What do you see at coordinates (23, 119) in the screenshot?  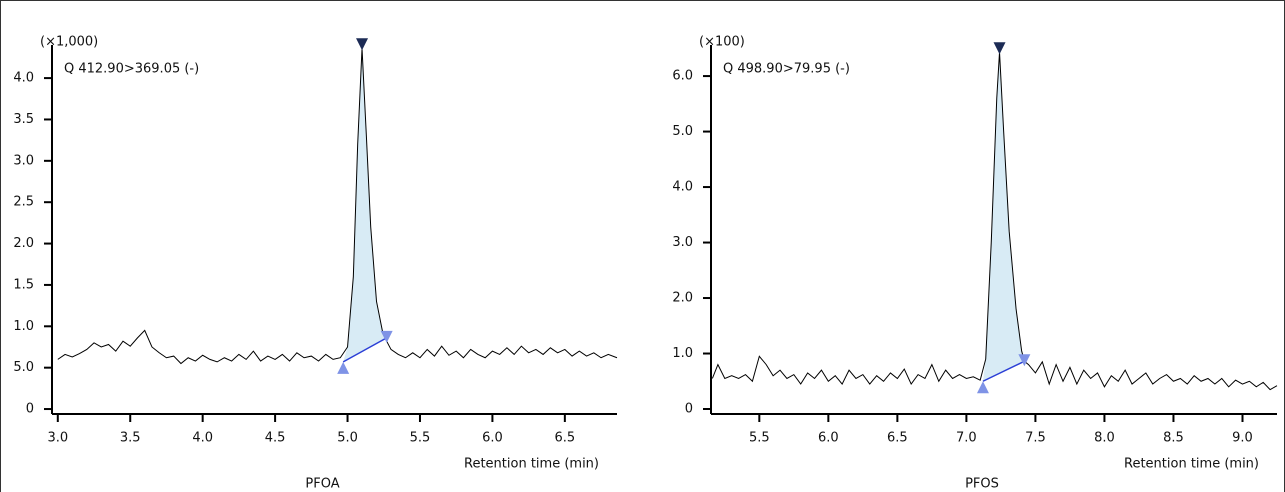 I see `y-tick-label: 3.5` at bounding box center [23, 119].